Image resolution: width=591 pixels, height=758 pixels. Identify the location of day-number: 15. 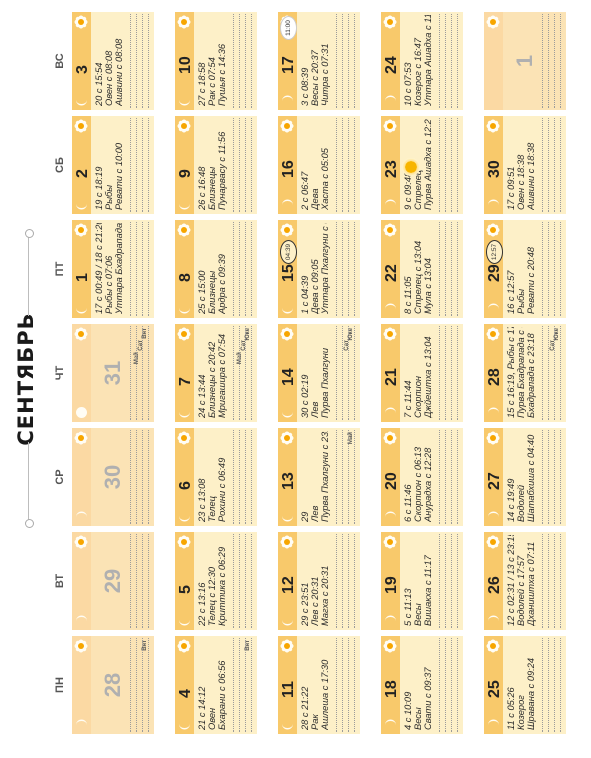
(288, 273).